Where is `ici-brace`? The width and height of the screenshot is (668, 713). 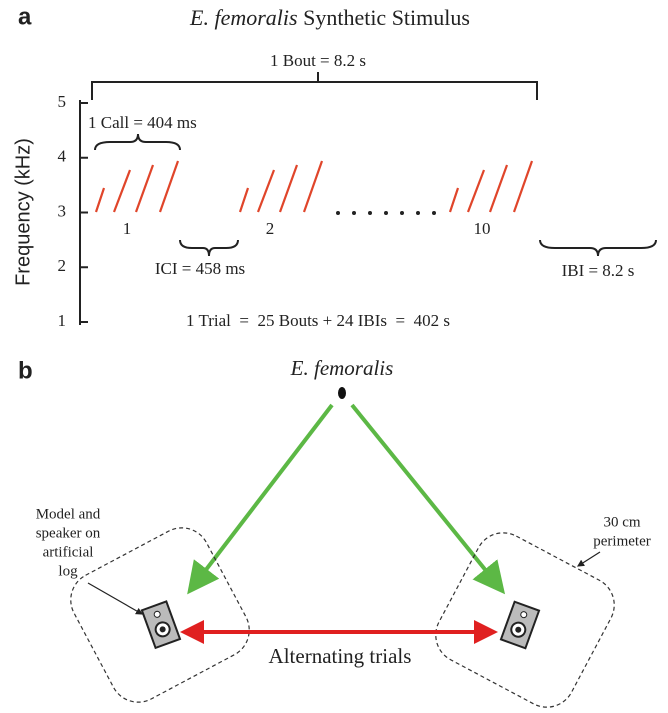 ici-brace is located at coordinates (209, 248).